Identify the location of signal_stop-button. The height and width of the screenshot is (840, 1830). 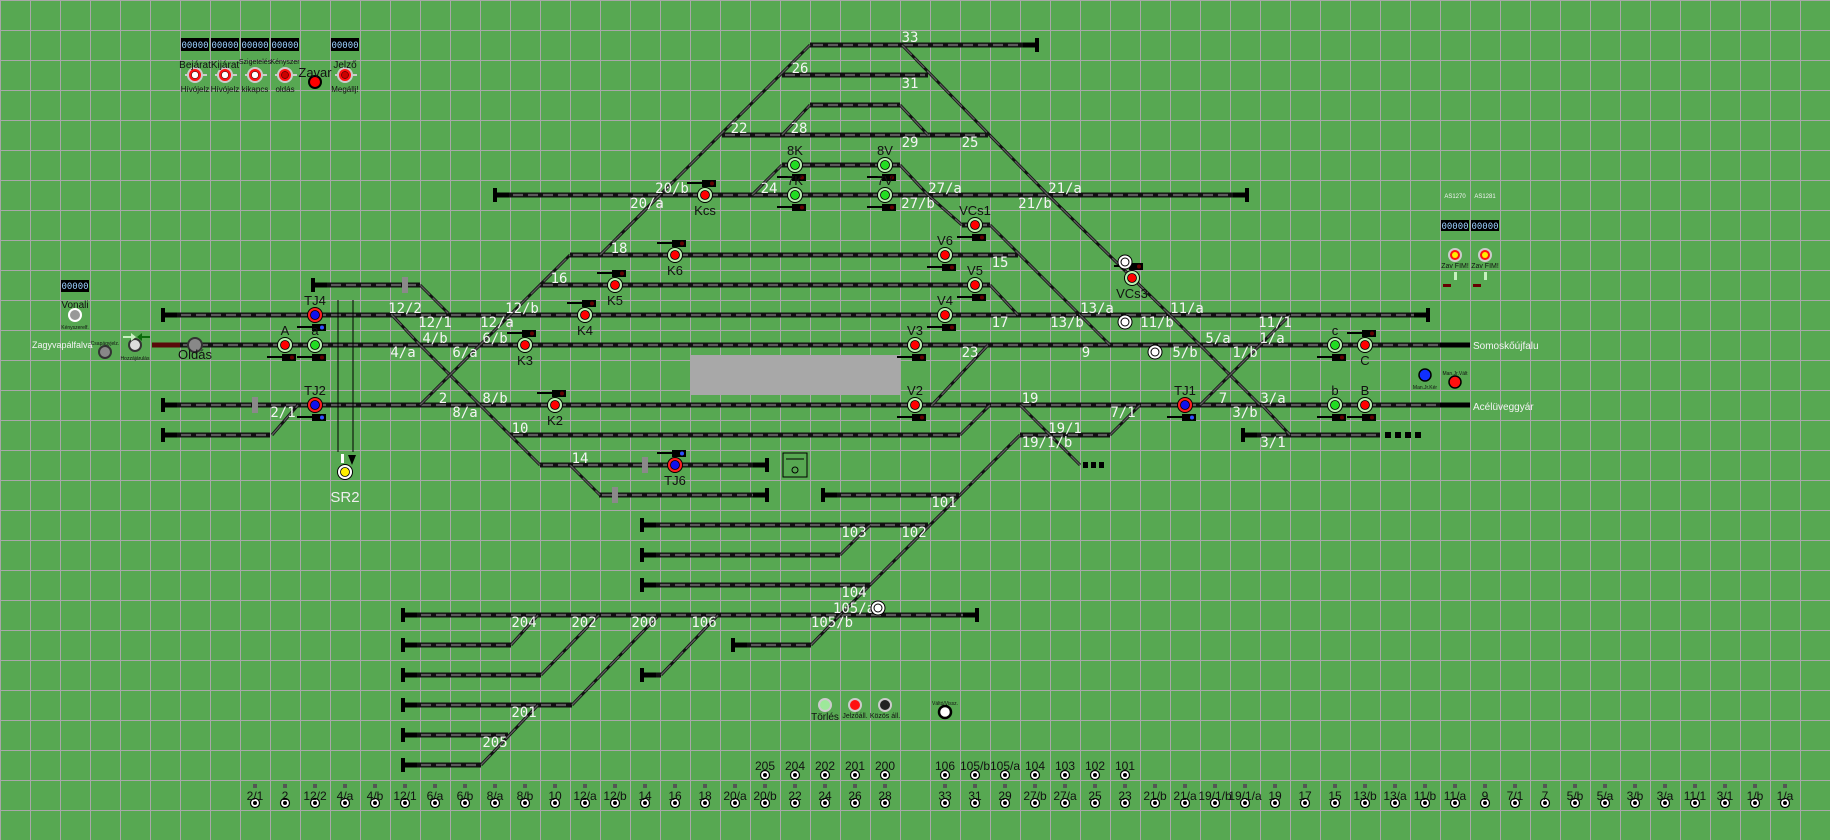
(855, 705).